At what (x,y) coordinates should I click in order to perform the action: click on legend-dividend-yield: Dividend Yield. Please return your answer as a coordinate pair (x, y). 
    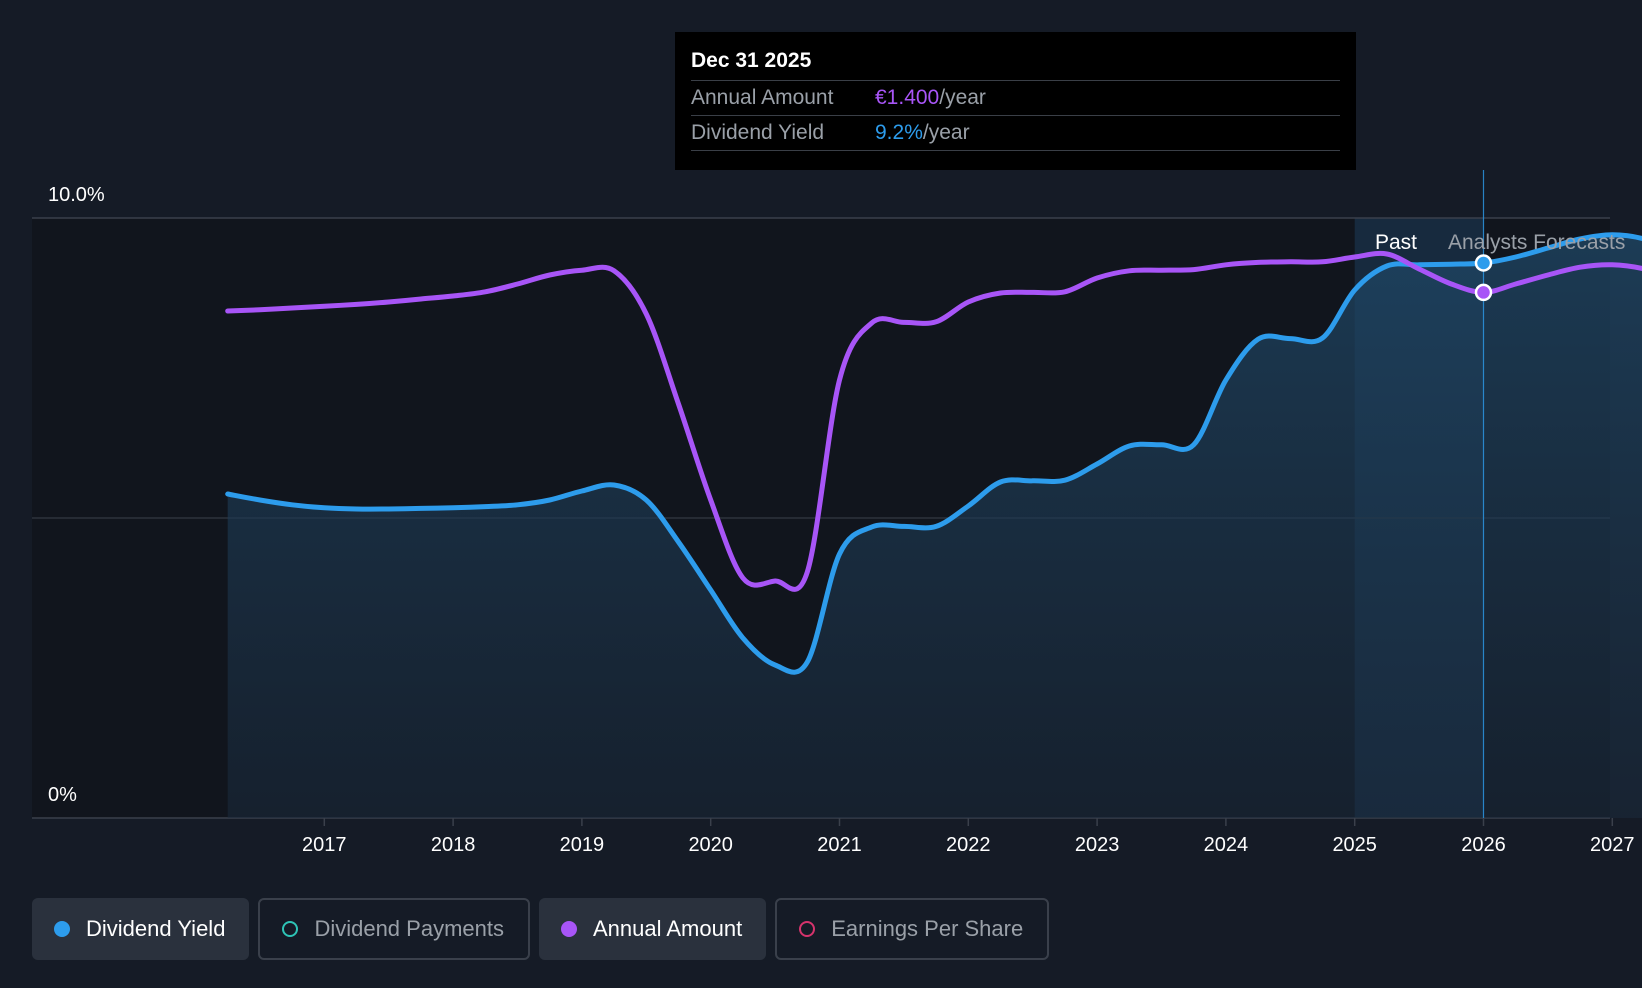
    Looking at the image, I should click on (141, 929).